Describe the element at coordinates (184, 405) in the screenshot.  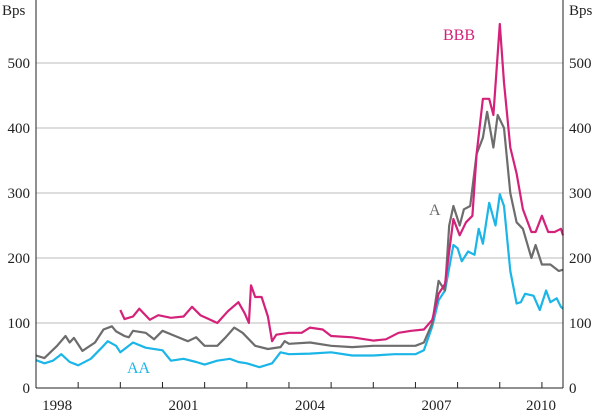
I see `x-tick-label: 2001` at that location.